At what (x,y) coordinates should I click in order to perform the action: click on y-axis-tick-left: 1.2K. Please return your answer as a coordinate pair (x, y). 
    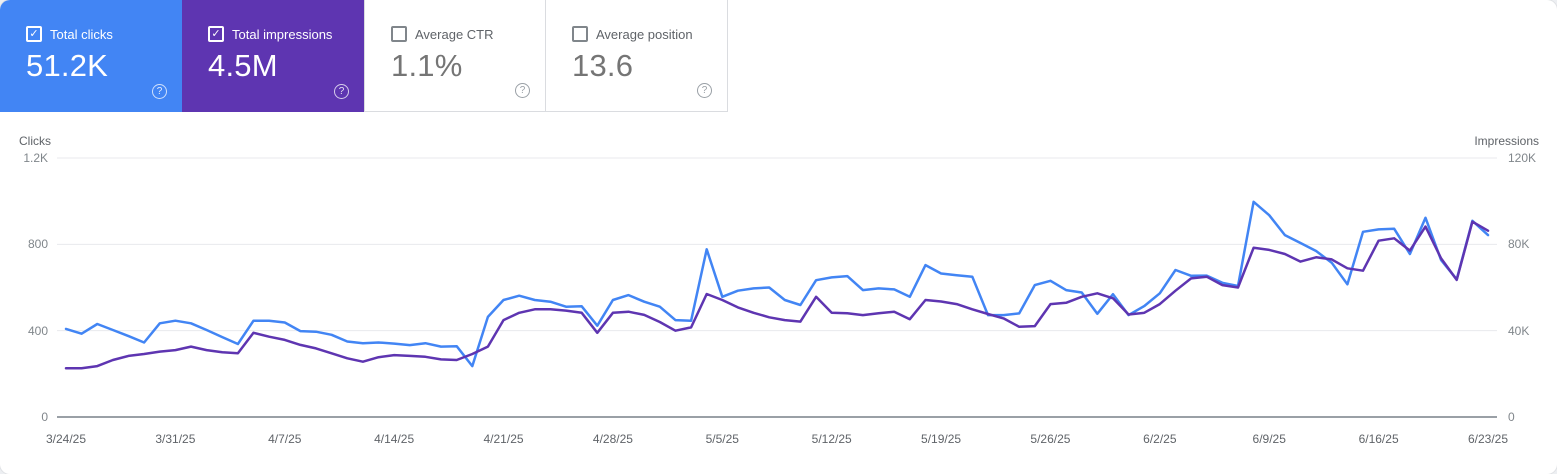
    Looking at the image, I should click on (35, 158).